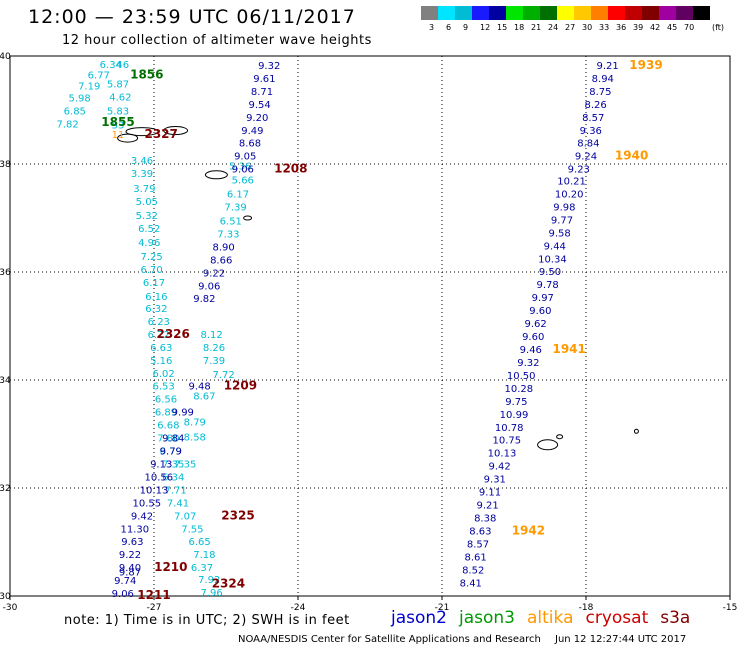  What do you see at coordinates (122, 65) in the screenshot?
I see `wave-height-value: 46` at bounding box center [122, 65].